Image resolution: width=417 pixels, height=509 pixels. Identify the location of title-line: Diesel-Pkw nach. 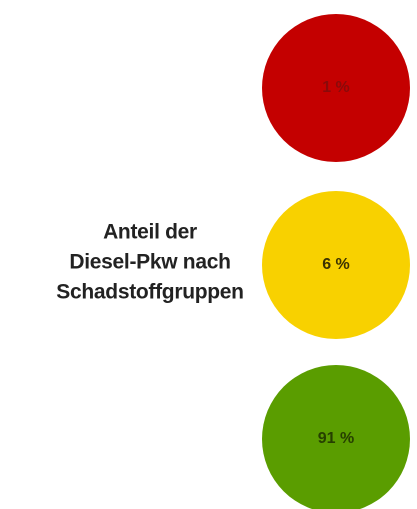
(149, 262).